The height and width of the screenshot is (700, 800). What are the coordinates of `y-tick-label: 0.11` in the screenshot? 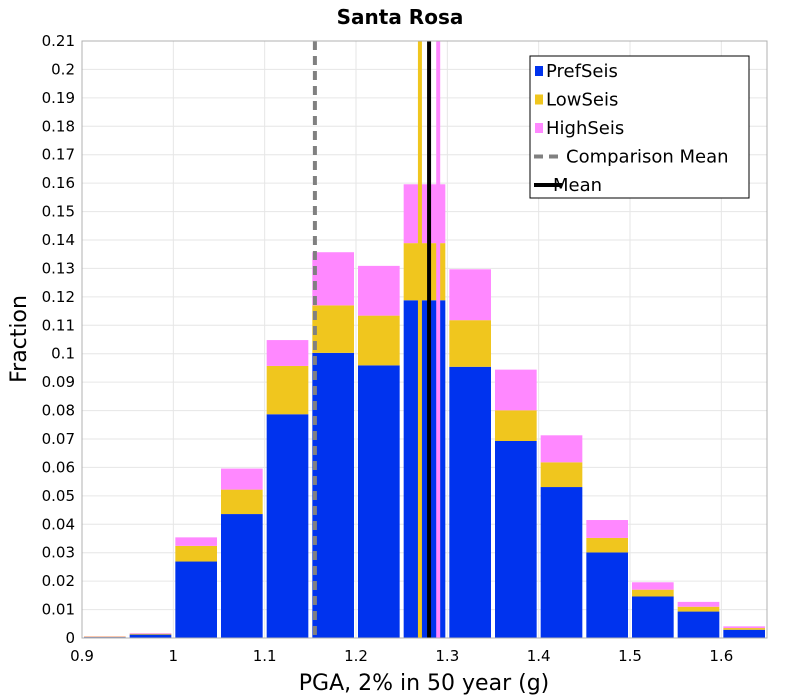 It's located at (58, 325).